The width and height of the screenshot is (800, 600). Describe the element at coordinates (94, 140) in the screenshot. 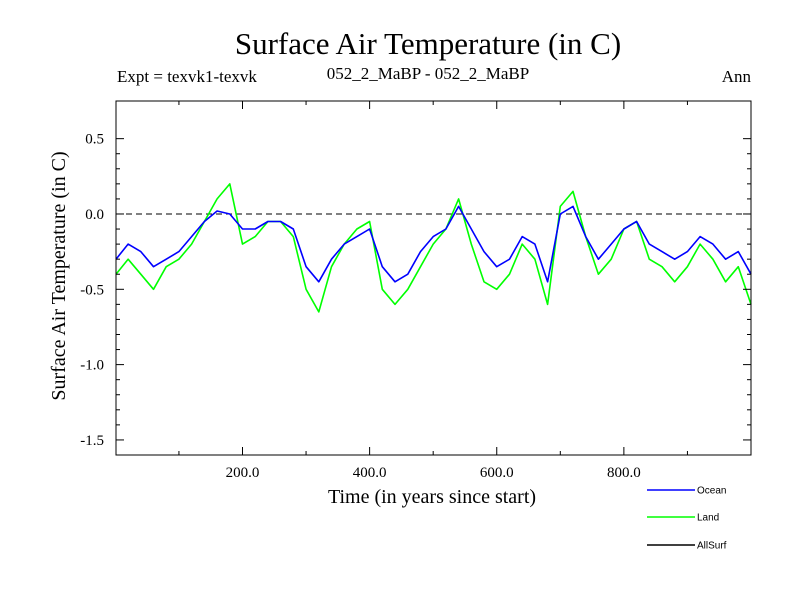

I see `y-tick-label: 0.5` at that location.